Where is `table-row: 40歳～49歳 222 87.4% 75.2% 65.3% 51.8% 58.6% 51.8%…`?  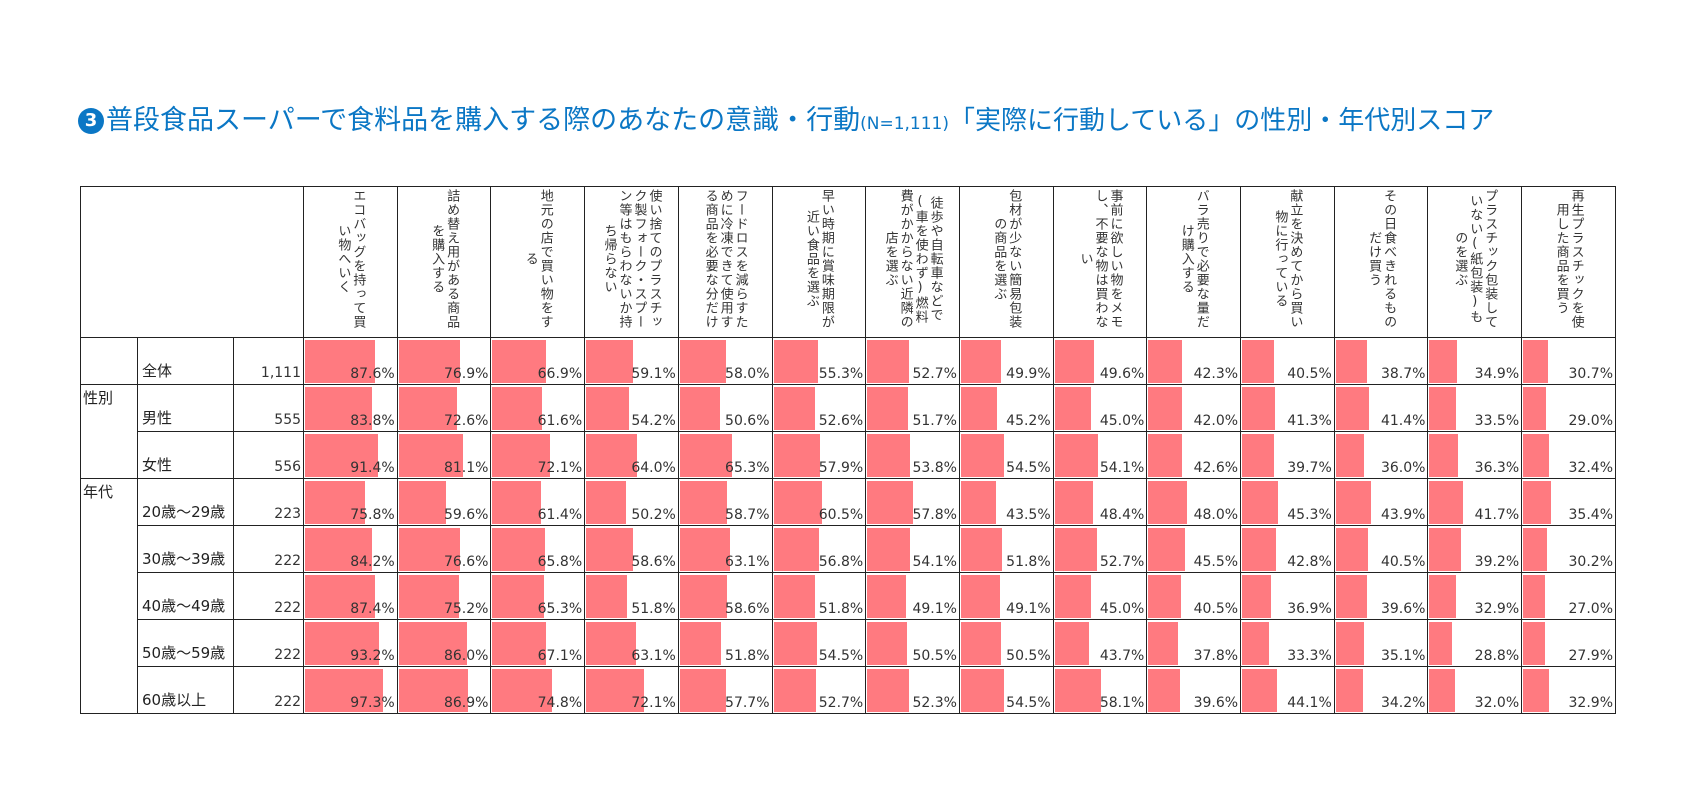 table-row: 40歳～49歳 222 87.4% 75.2% 65.3% 51.8% 58.6% 51.8%… is located at coordinates (848, 596).